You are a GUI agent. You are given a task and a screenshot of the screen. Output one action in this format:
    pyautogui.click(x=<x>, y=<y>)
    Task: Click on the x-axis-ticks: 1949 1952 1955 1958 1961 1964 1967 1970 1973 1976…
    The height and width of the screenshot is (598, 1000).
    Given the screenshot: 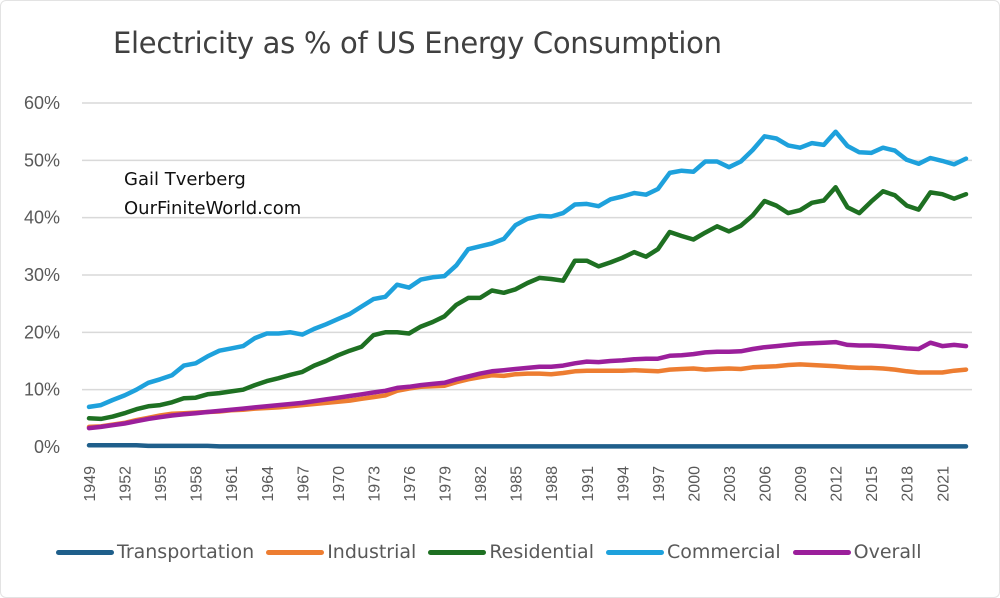 What is the action you would take?
    pyautogui.click(x=517, y=484)
    